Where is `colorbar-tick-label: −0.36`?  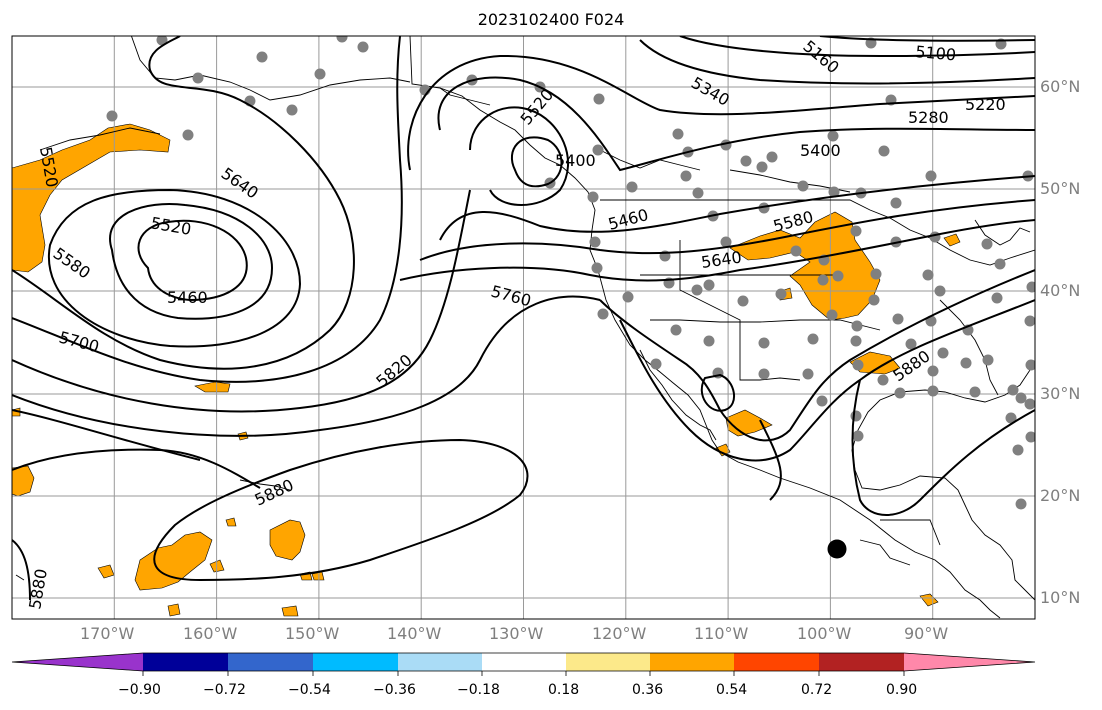 colorbar-tick-label: −0.36 is located at coordinates (394, 690).